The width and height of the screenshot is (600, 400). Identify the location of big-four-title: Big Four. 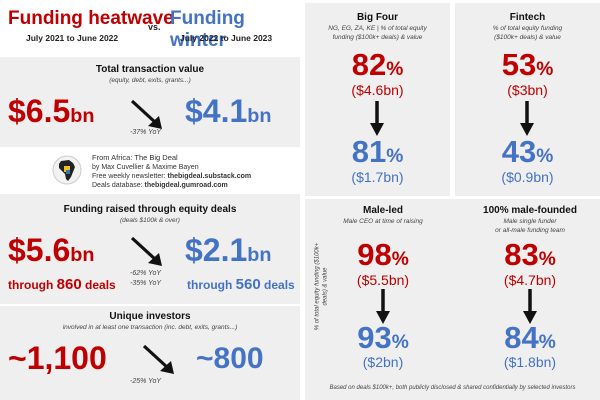
(377, 17).